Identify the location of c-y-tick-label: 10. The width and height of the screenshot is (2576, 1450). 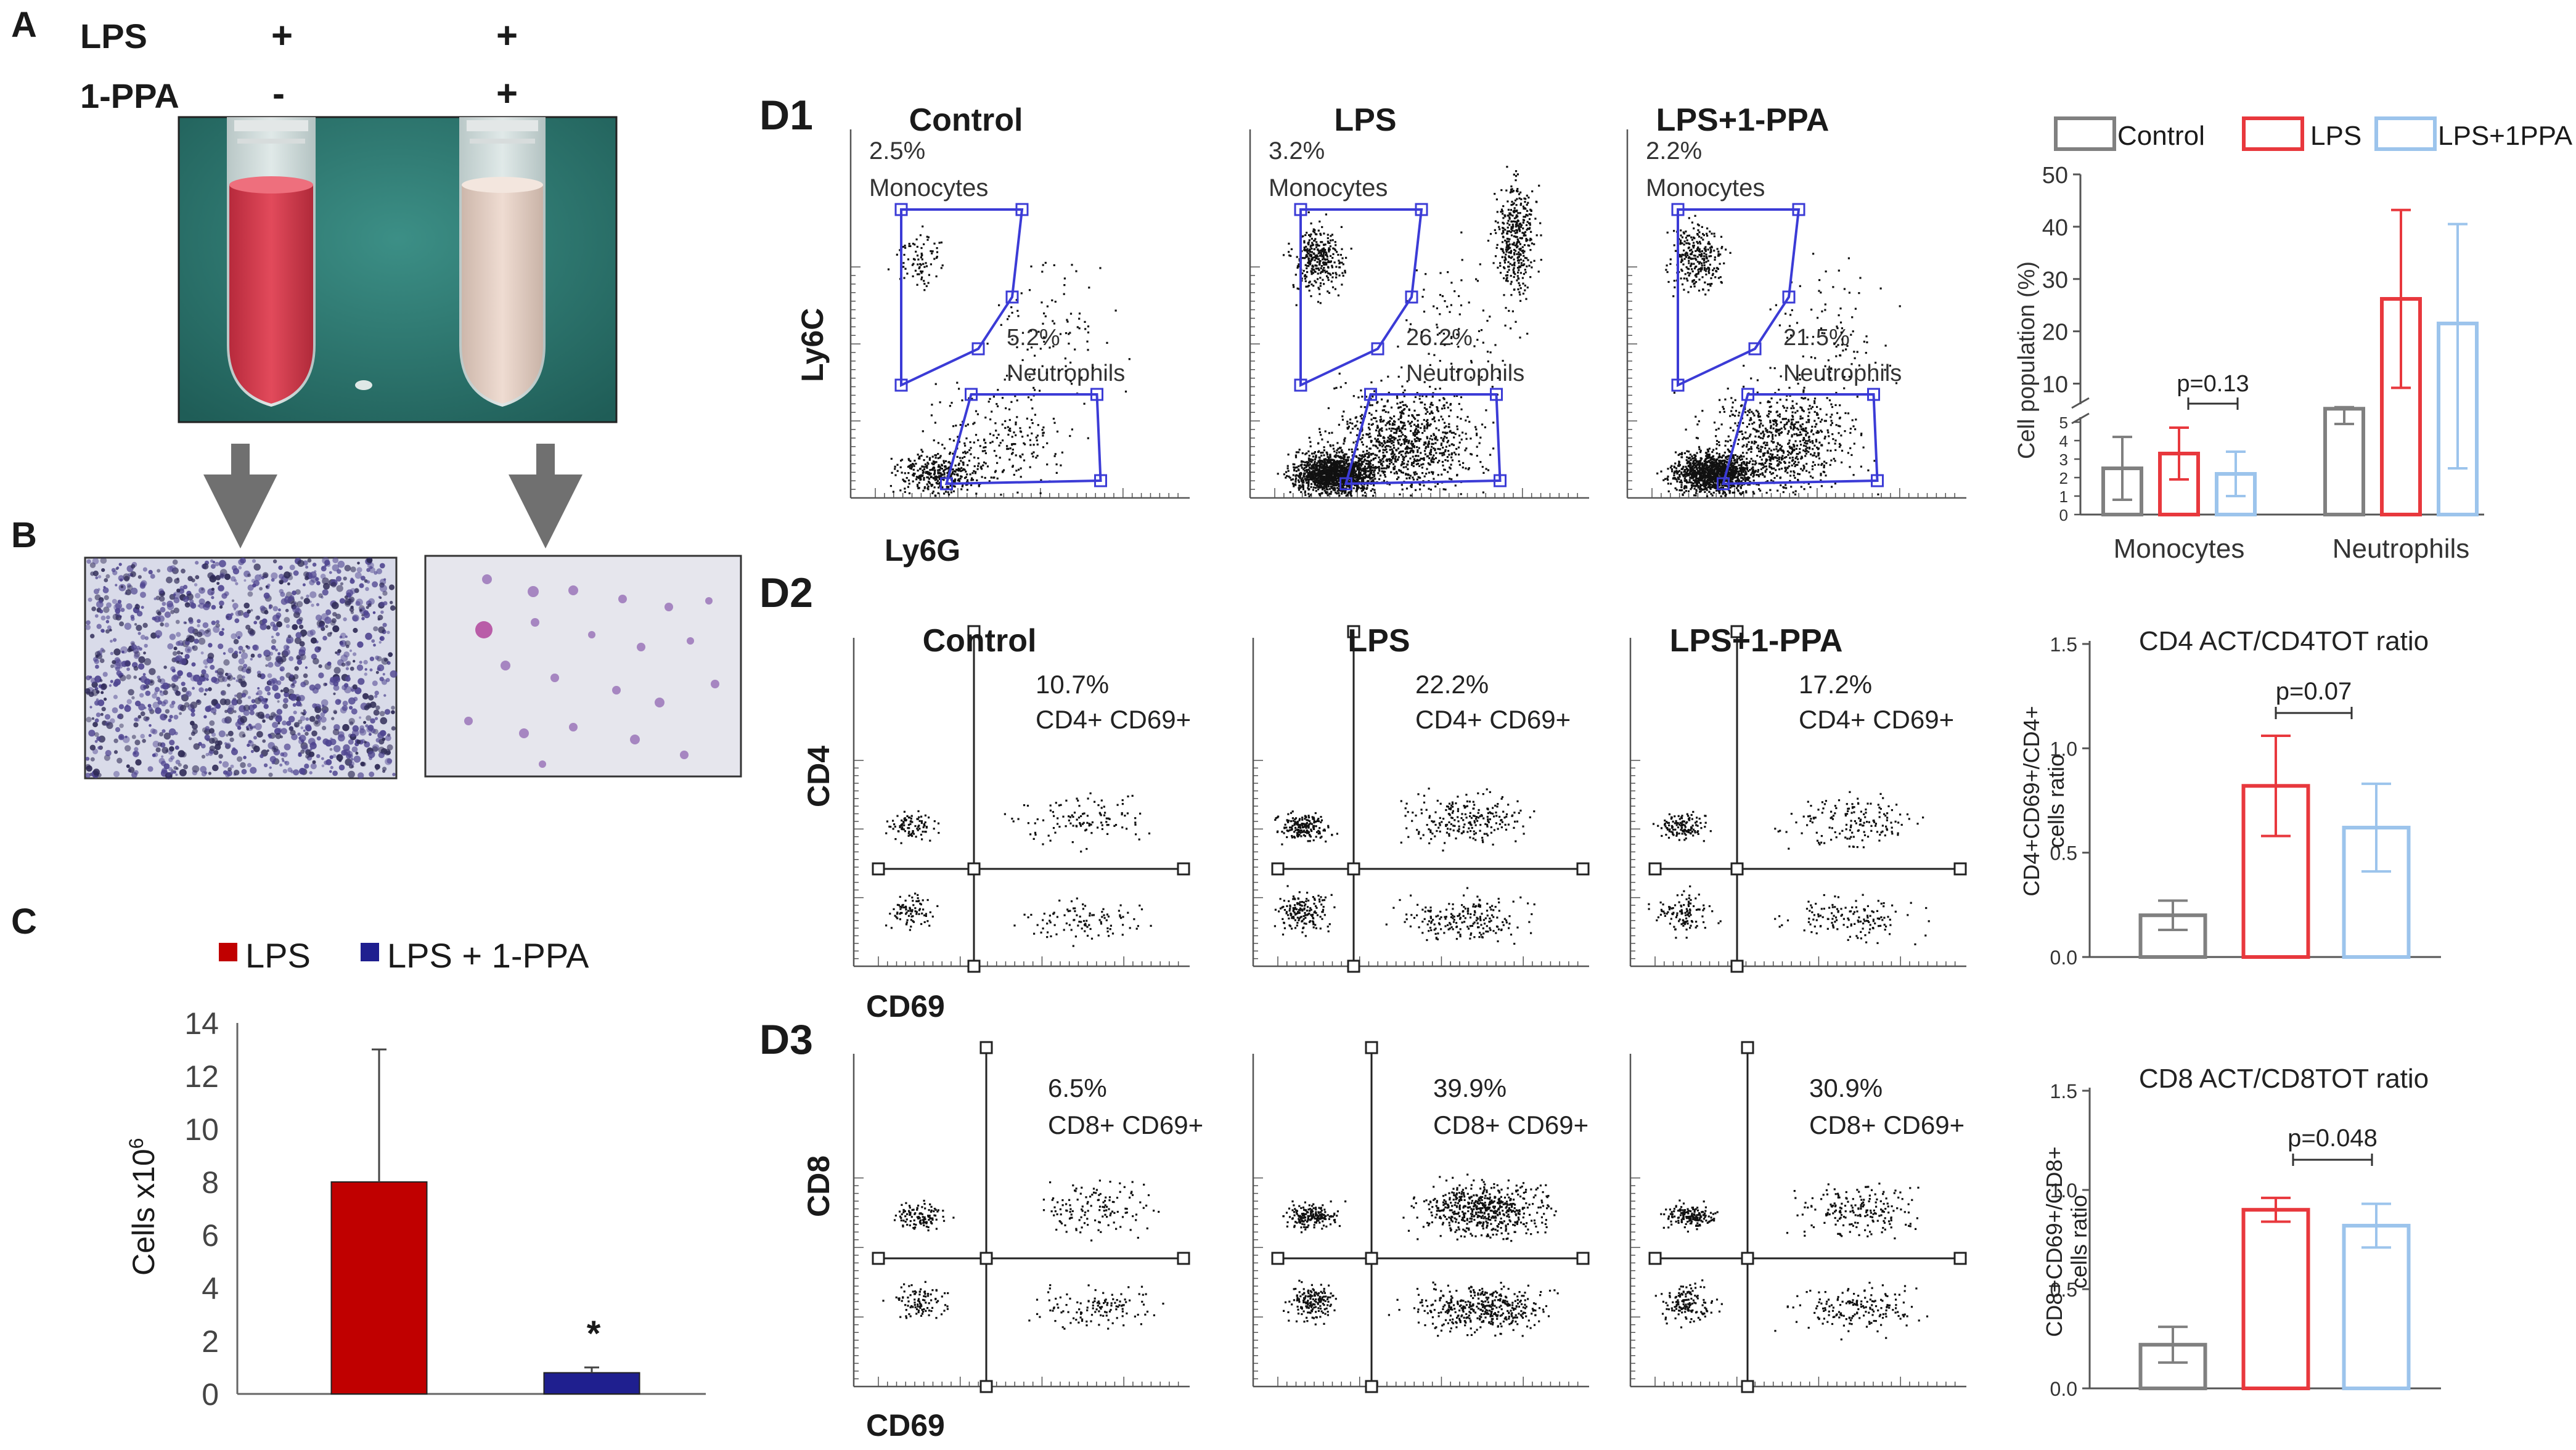
(201, 1129).